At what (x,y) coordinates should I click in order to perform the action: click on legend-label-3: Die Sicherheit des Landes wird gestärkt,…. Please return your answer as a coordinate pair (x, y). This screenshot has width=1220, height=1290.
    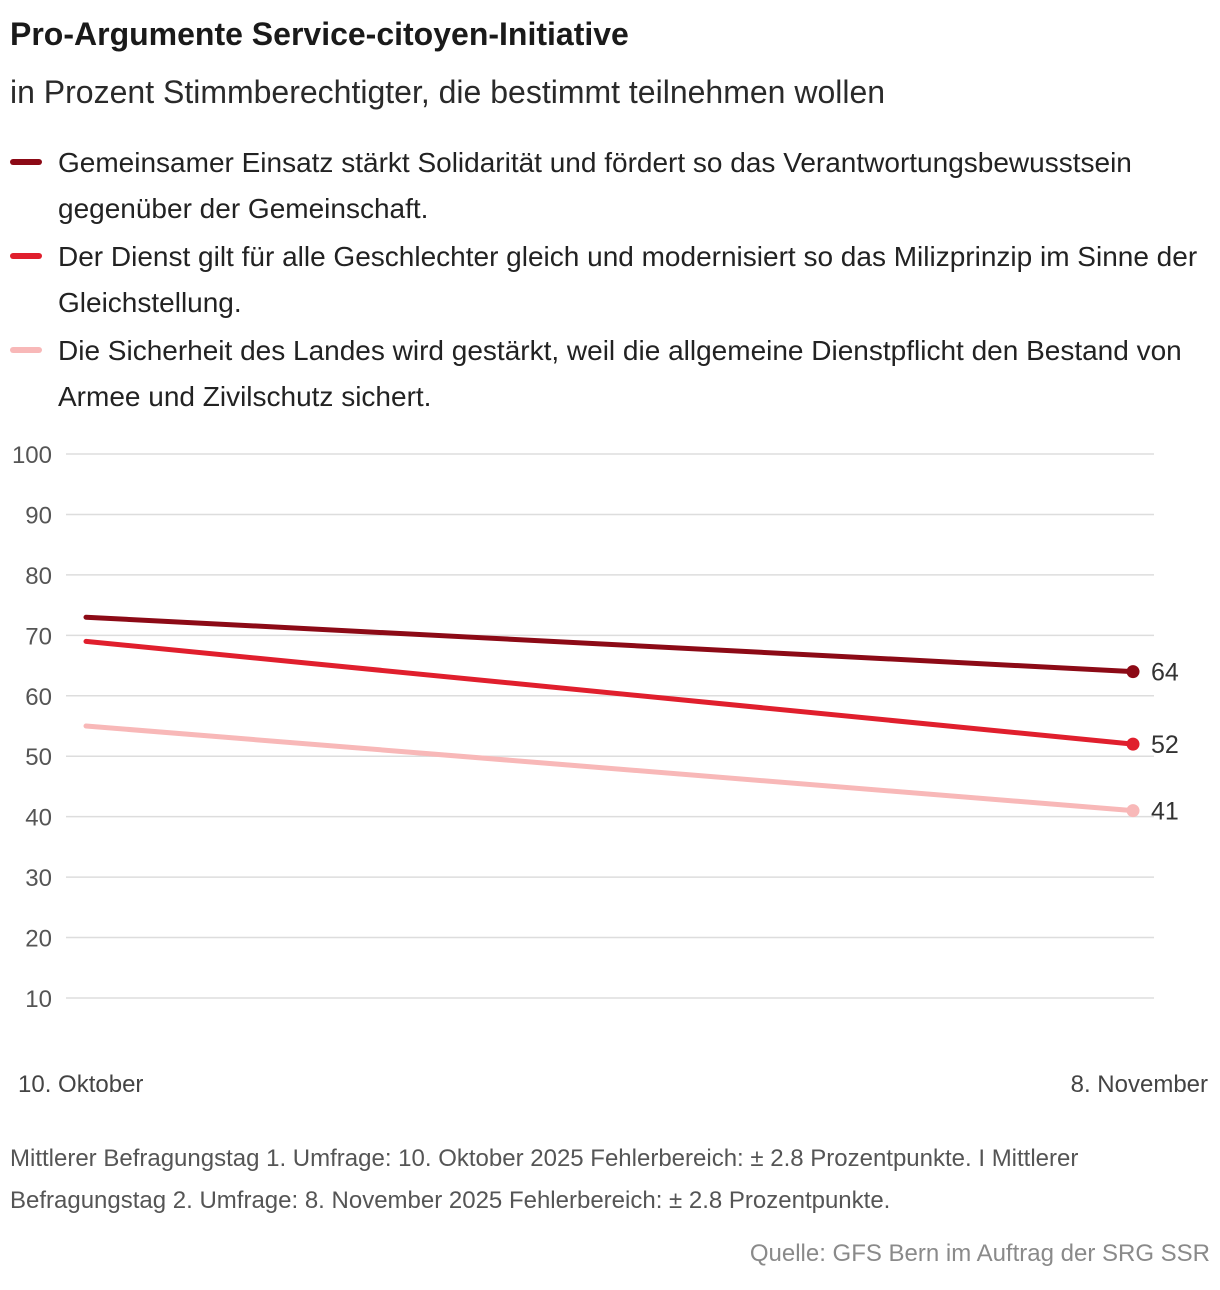
    Looking at the image, I should click on (620, 373).